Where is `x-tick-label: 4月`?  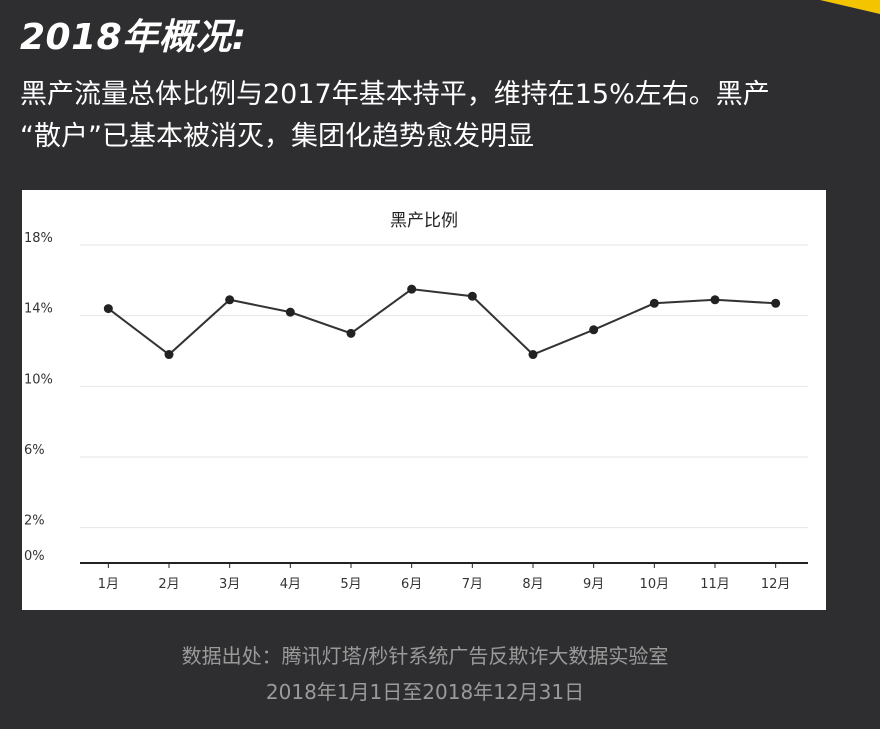 x-tick-label: 4月 is located at coordinates (290, 584).